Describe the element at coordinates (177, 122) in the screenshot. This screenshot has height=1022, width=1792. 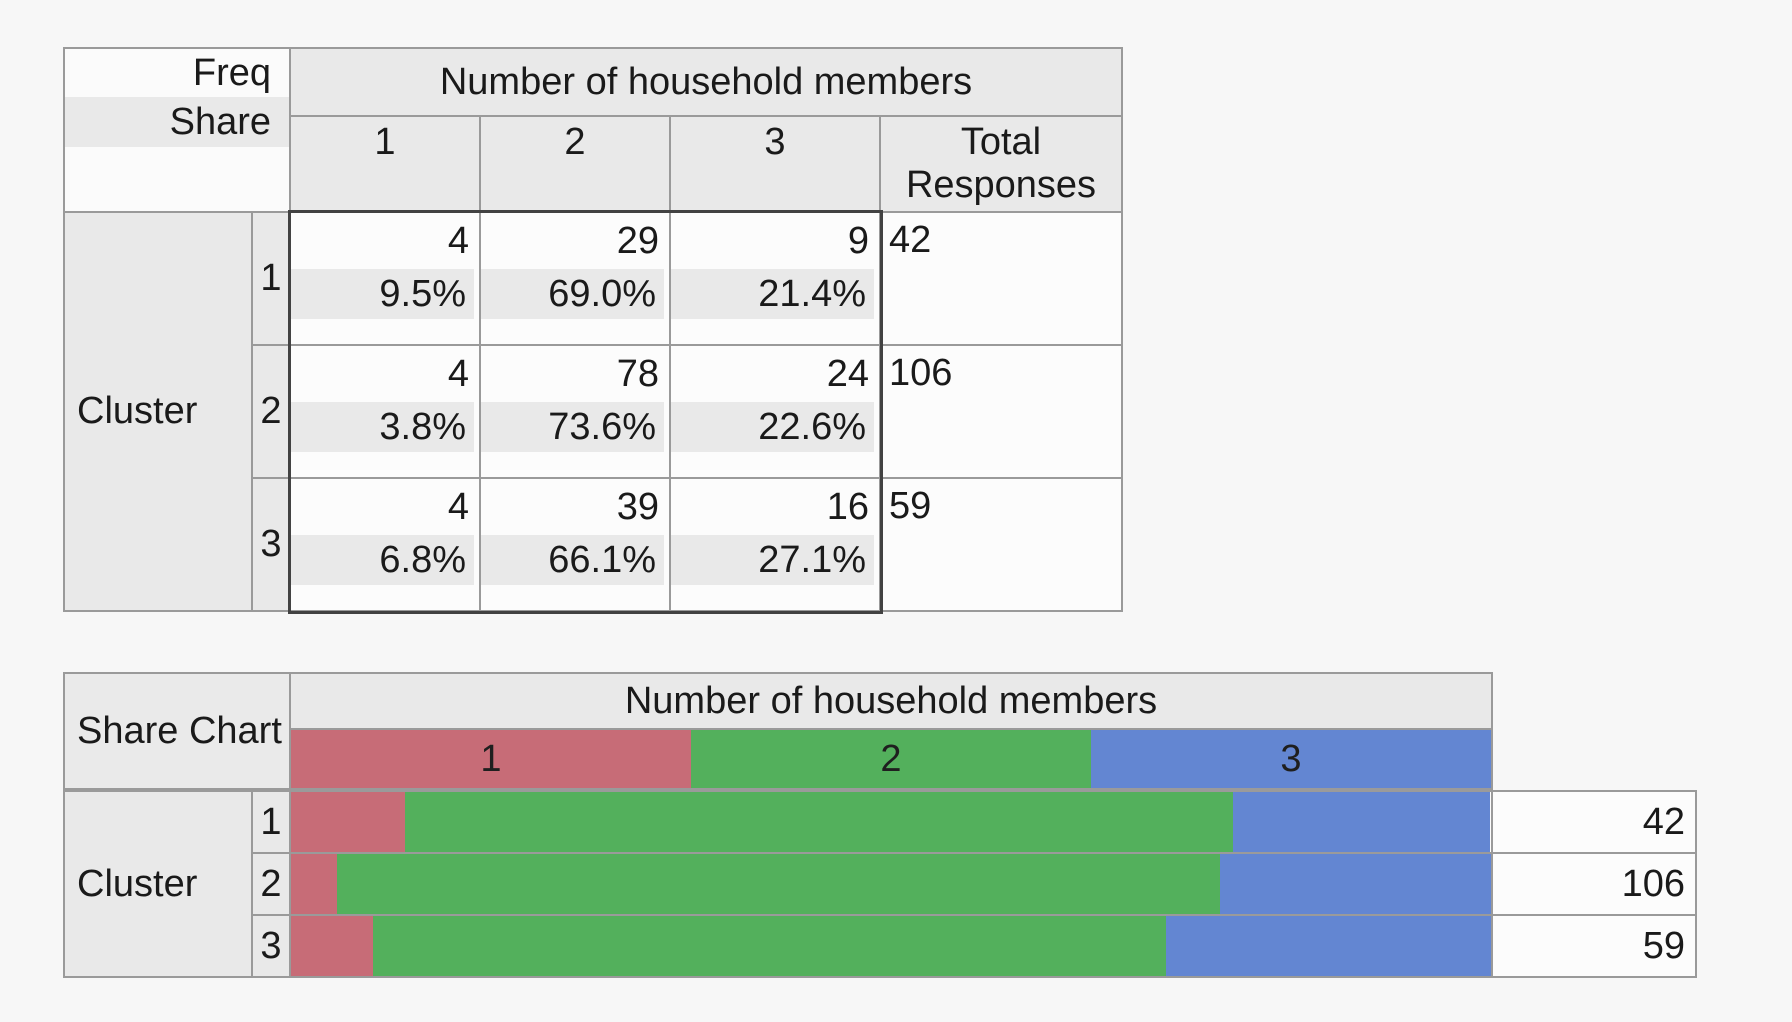
I see `share-label: Share` at that location.